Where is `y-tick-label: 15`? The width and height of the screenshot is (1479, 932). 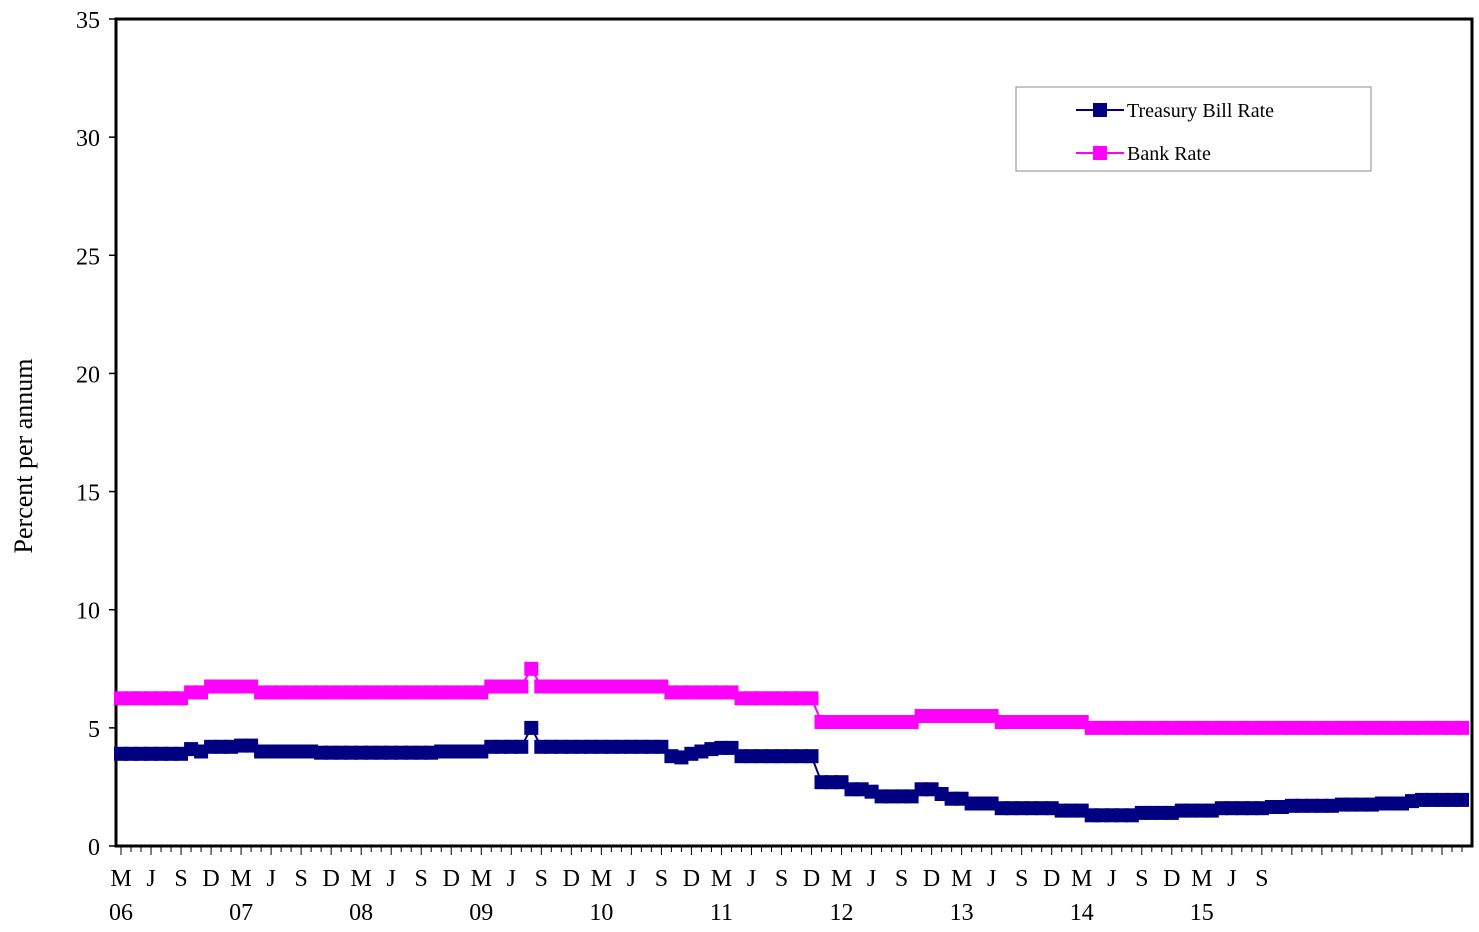
y-tick-label: 15 is located at coordinates (88, 494).